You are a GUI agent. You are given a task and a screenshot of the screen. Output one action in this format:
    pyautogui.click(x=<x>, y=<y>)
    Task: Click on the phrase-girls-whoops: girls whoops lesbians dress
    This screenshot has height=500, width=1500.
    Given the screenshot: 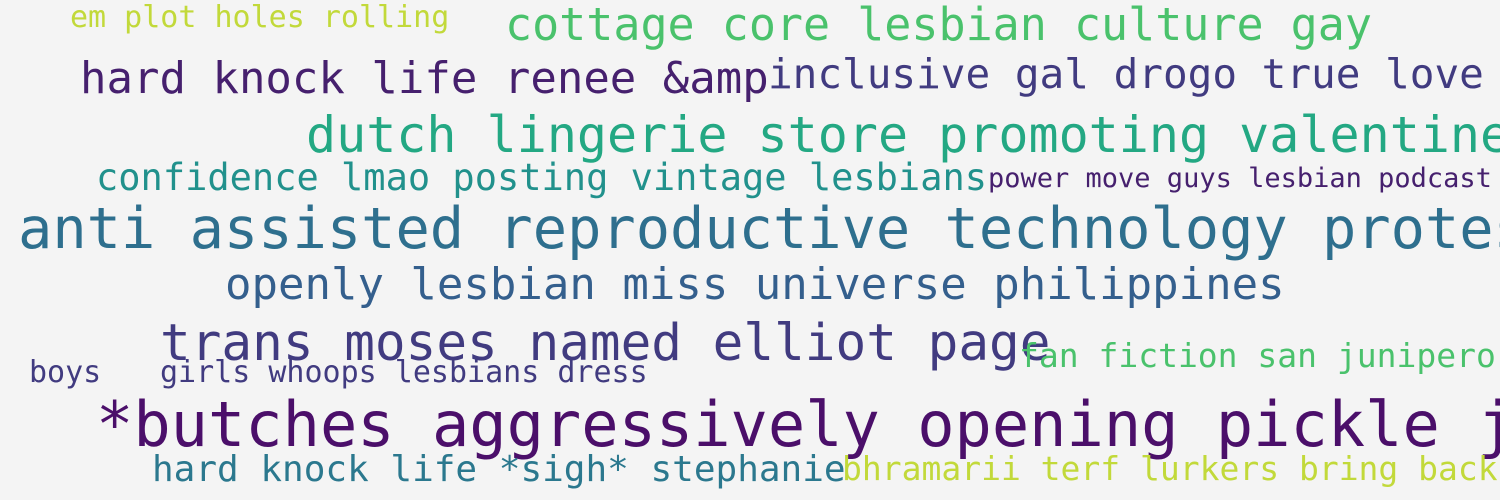 What is the action you would take?
    pyautogui.click(x=404, y=372)
    